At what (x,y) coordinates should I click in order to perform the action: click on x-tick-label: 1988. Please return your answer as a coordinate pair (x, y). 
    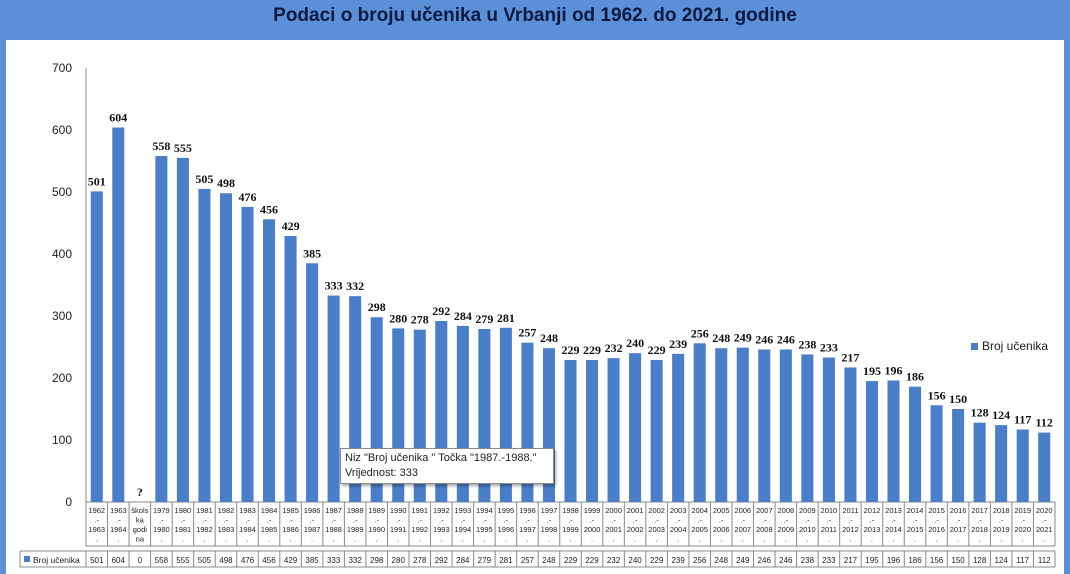
    Looking at the image, I should click on (333, 529).